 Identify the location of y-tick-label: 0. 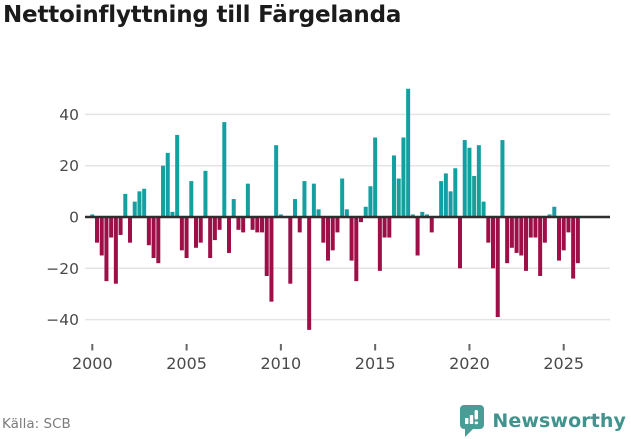
(74, 218).